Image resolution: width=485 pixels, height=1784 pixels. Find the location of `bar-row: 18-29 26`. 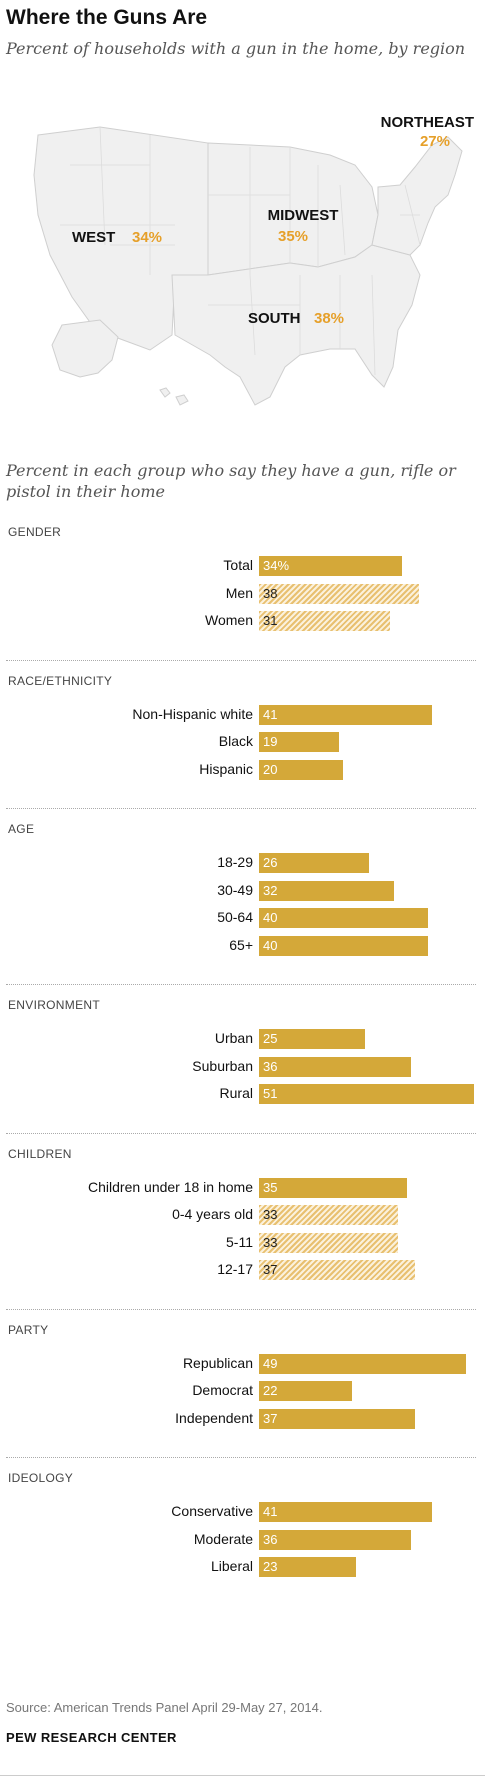

bar-row: 18-29 26 is located at coordinates (242, 863).